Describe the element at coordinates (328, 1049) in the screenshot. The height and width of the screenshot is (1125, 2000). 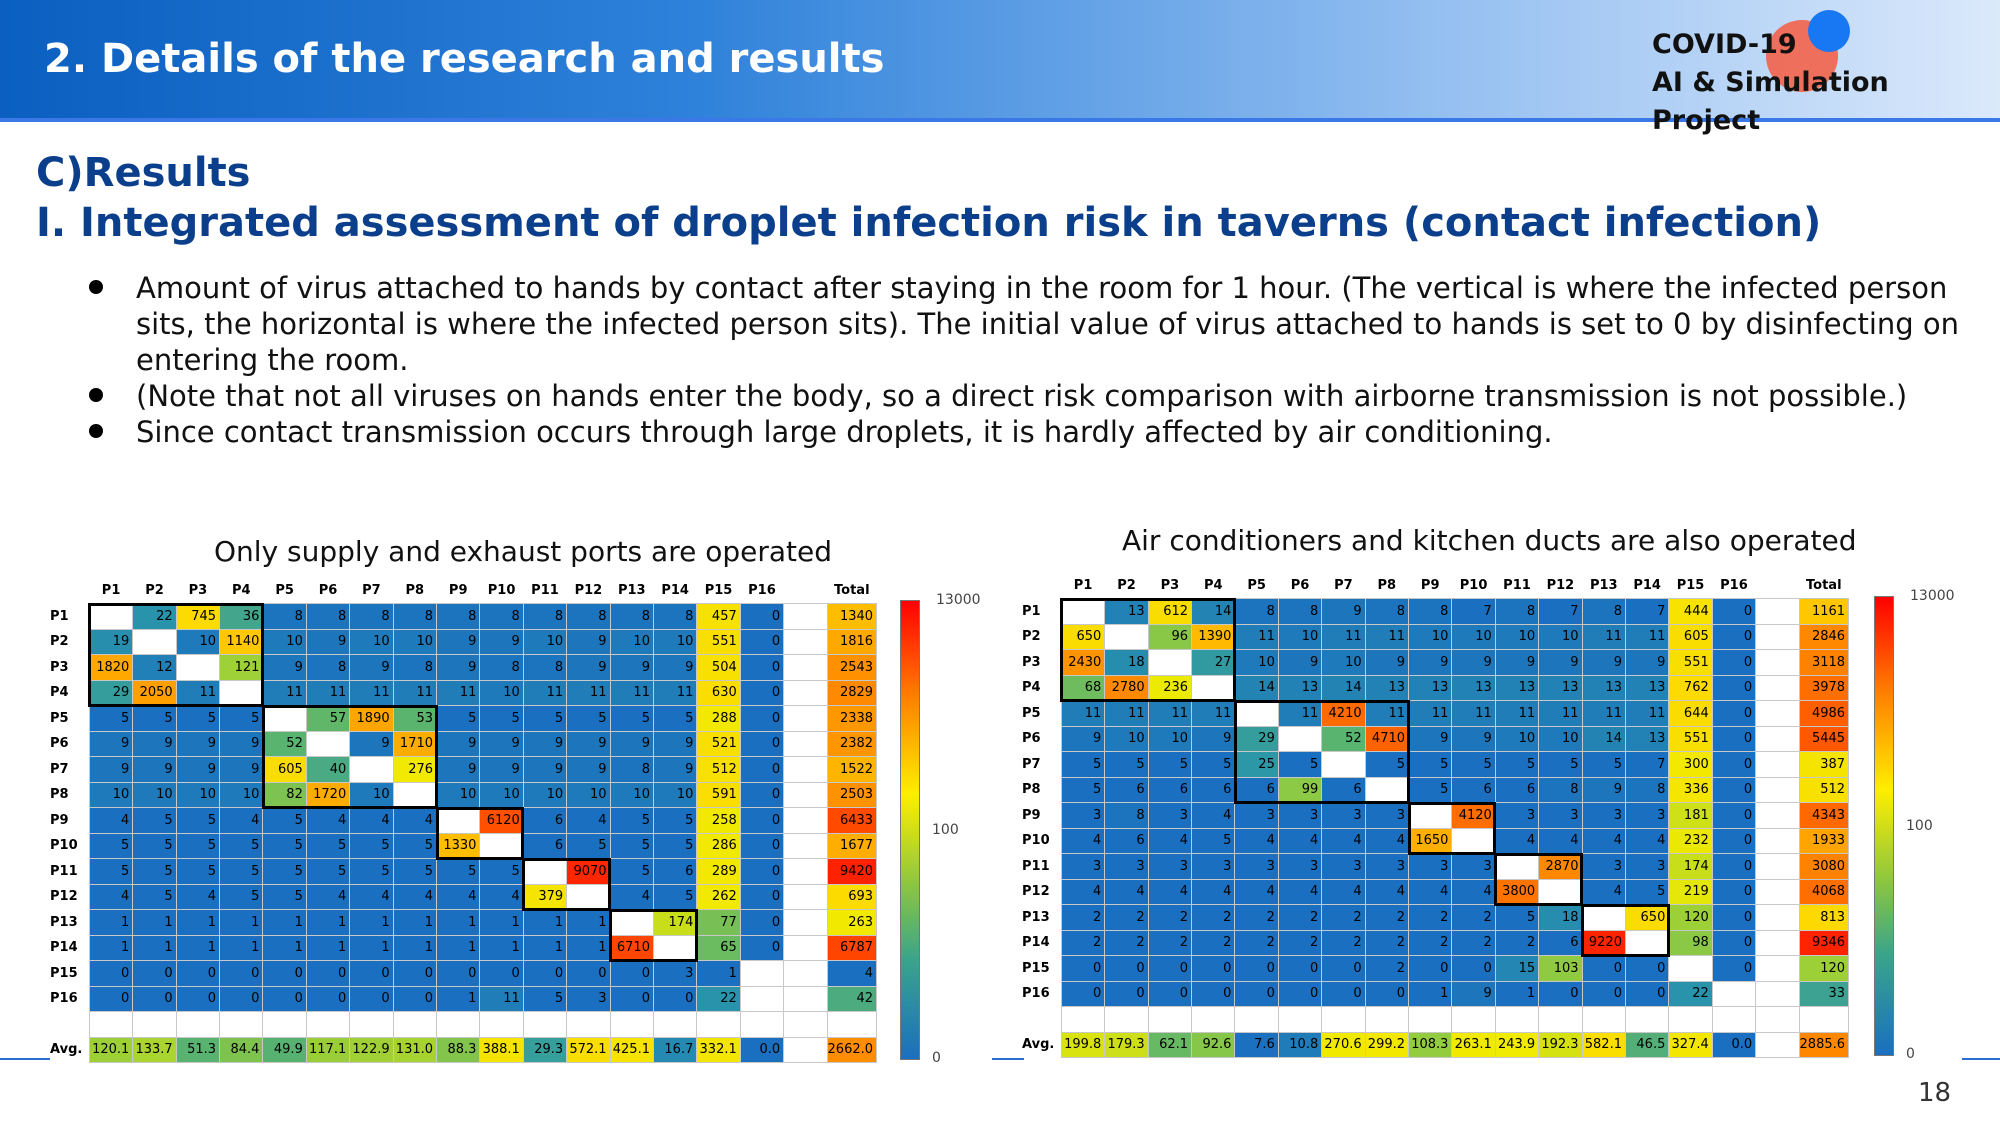
I see `average-cell: 117.1` at that location.